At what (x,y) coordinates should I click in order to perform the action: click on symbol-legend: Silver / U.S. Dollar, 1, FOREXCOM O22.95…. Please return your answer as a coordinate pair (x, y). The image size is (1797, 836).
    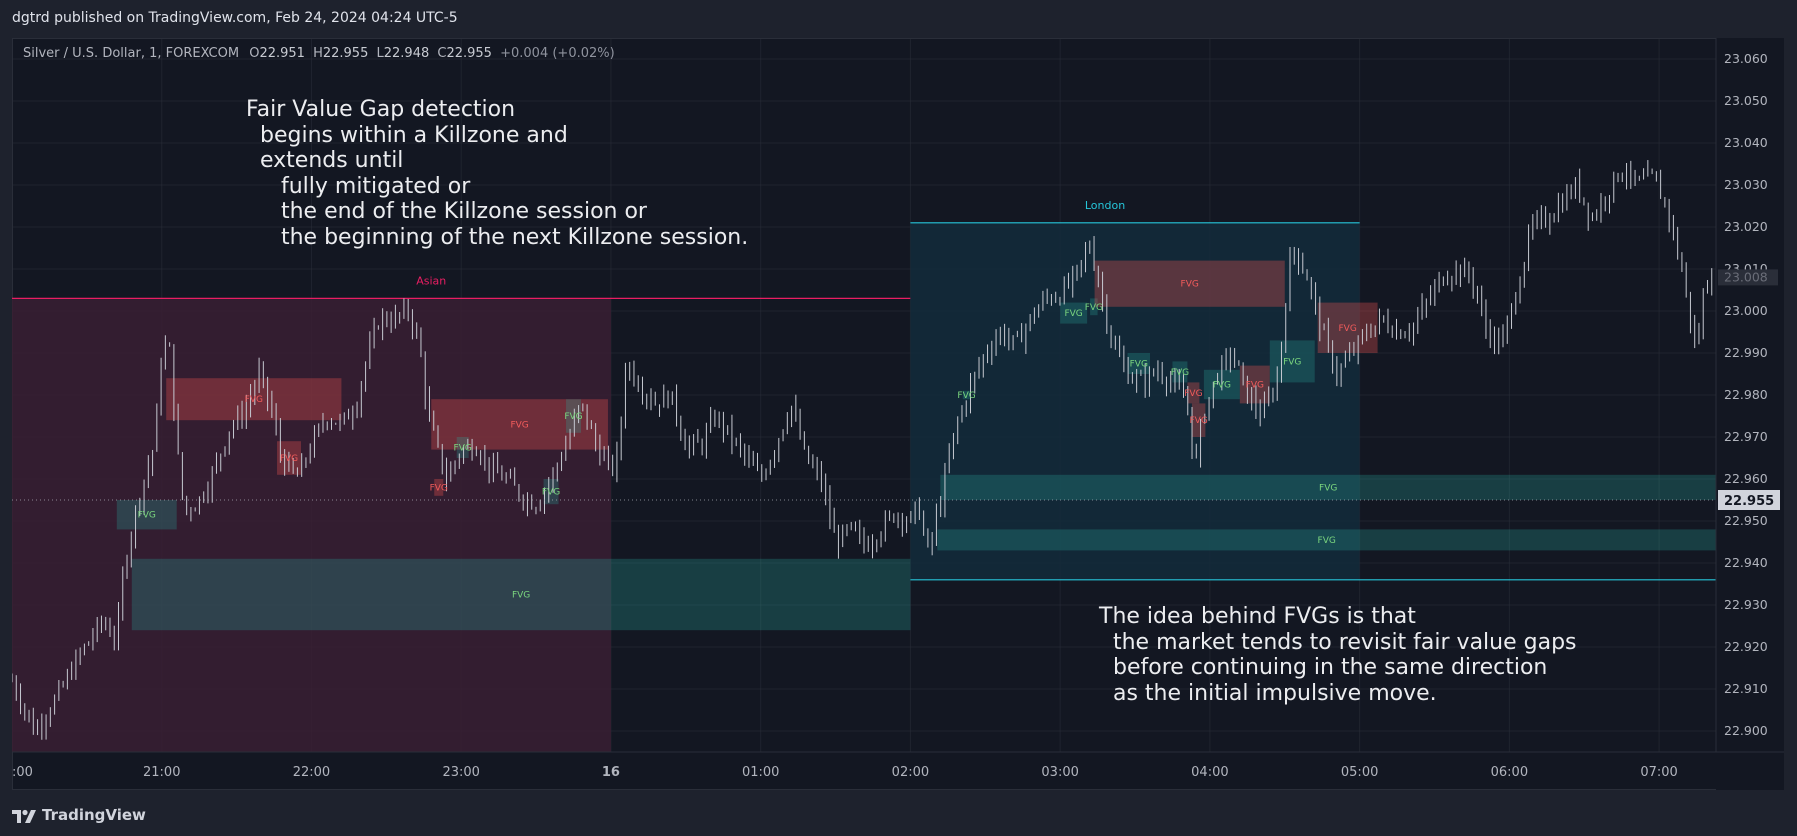
    Looking at the image, I should click on (319, 53).